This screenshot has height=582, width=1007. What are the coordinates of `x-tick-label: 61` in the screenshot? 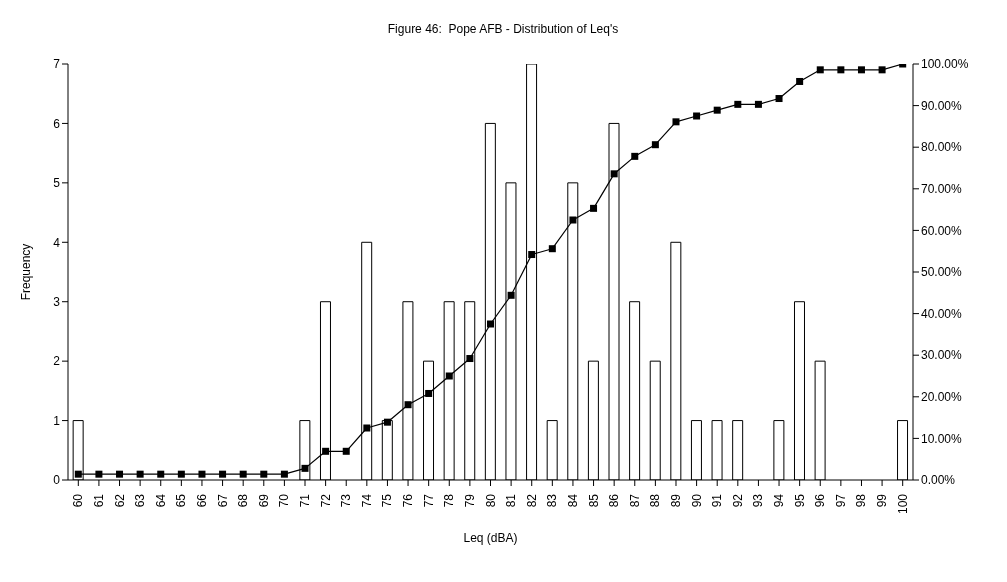 It's located at (98, 500).